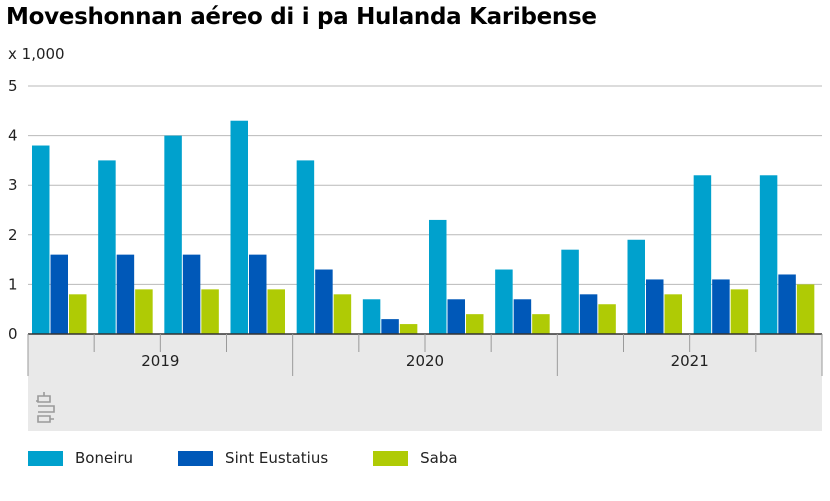 The width and height of the screenshot is (830, 501). I want to click on y-tick-label: 2, so click(13, 235).